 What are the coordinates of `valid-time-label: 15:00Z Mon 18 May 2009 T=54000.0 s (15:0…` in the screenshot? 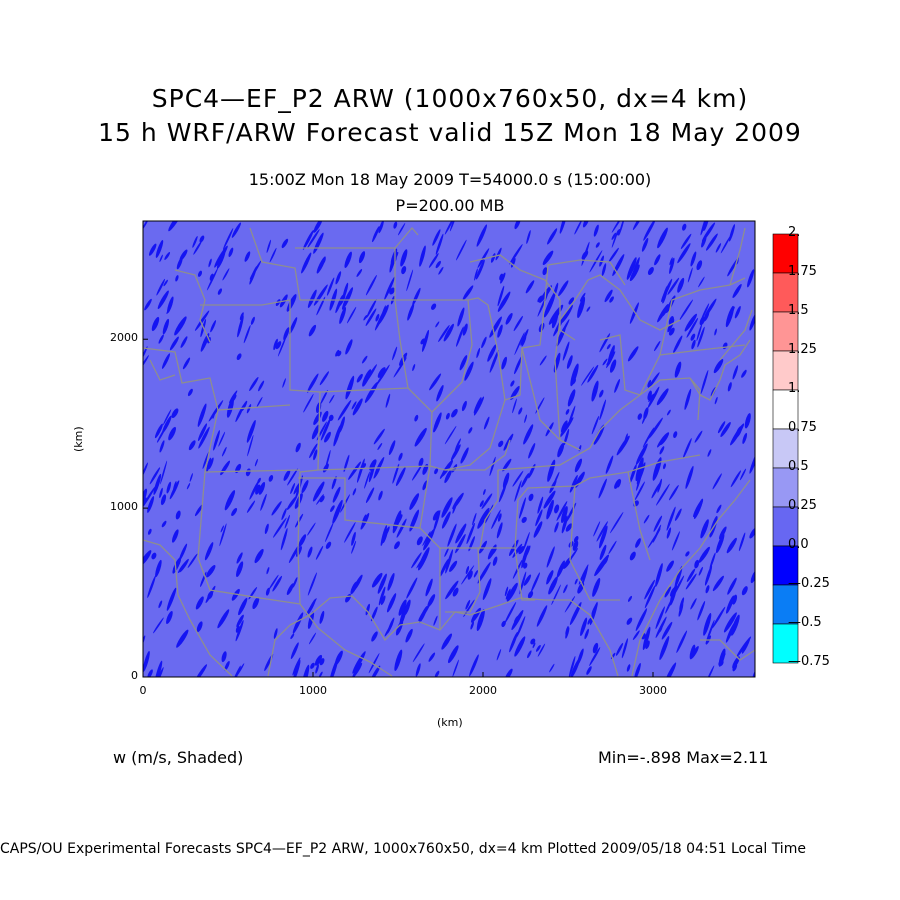 It's located at (450, 179).